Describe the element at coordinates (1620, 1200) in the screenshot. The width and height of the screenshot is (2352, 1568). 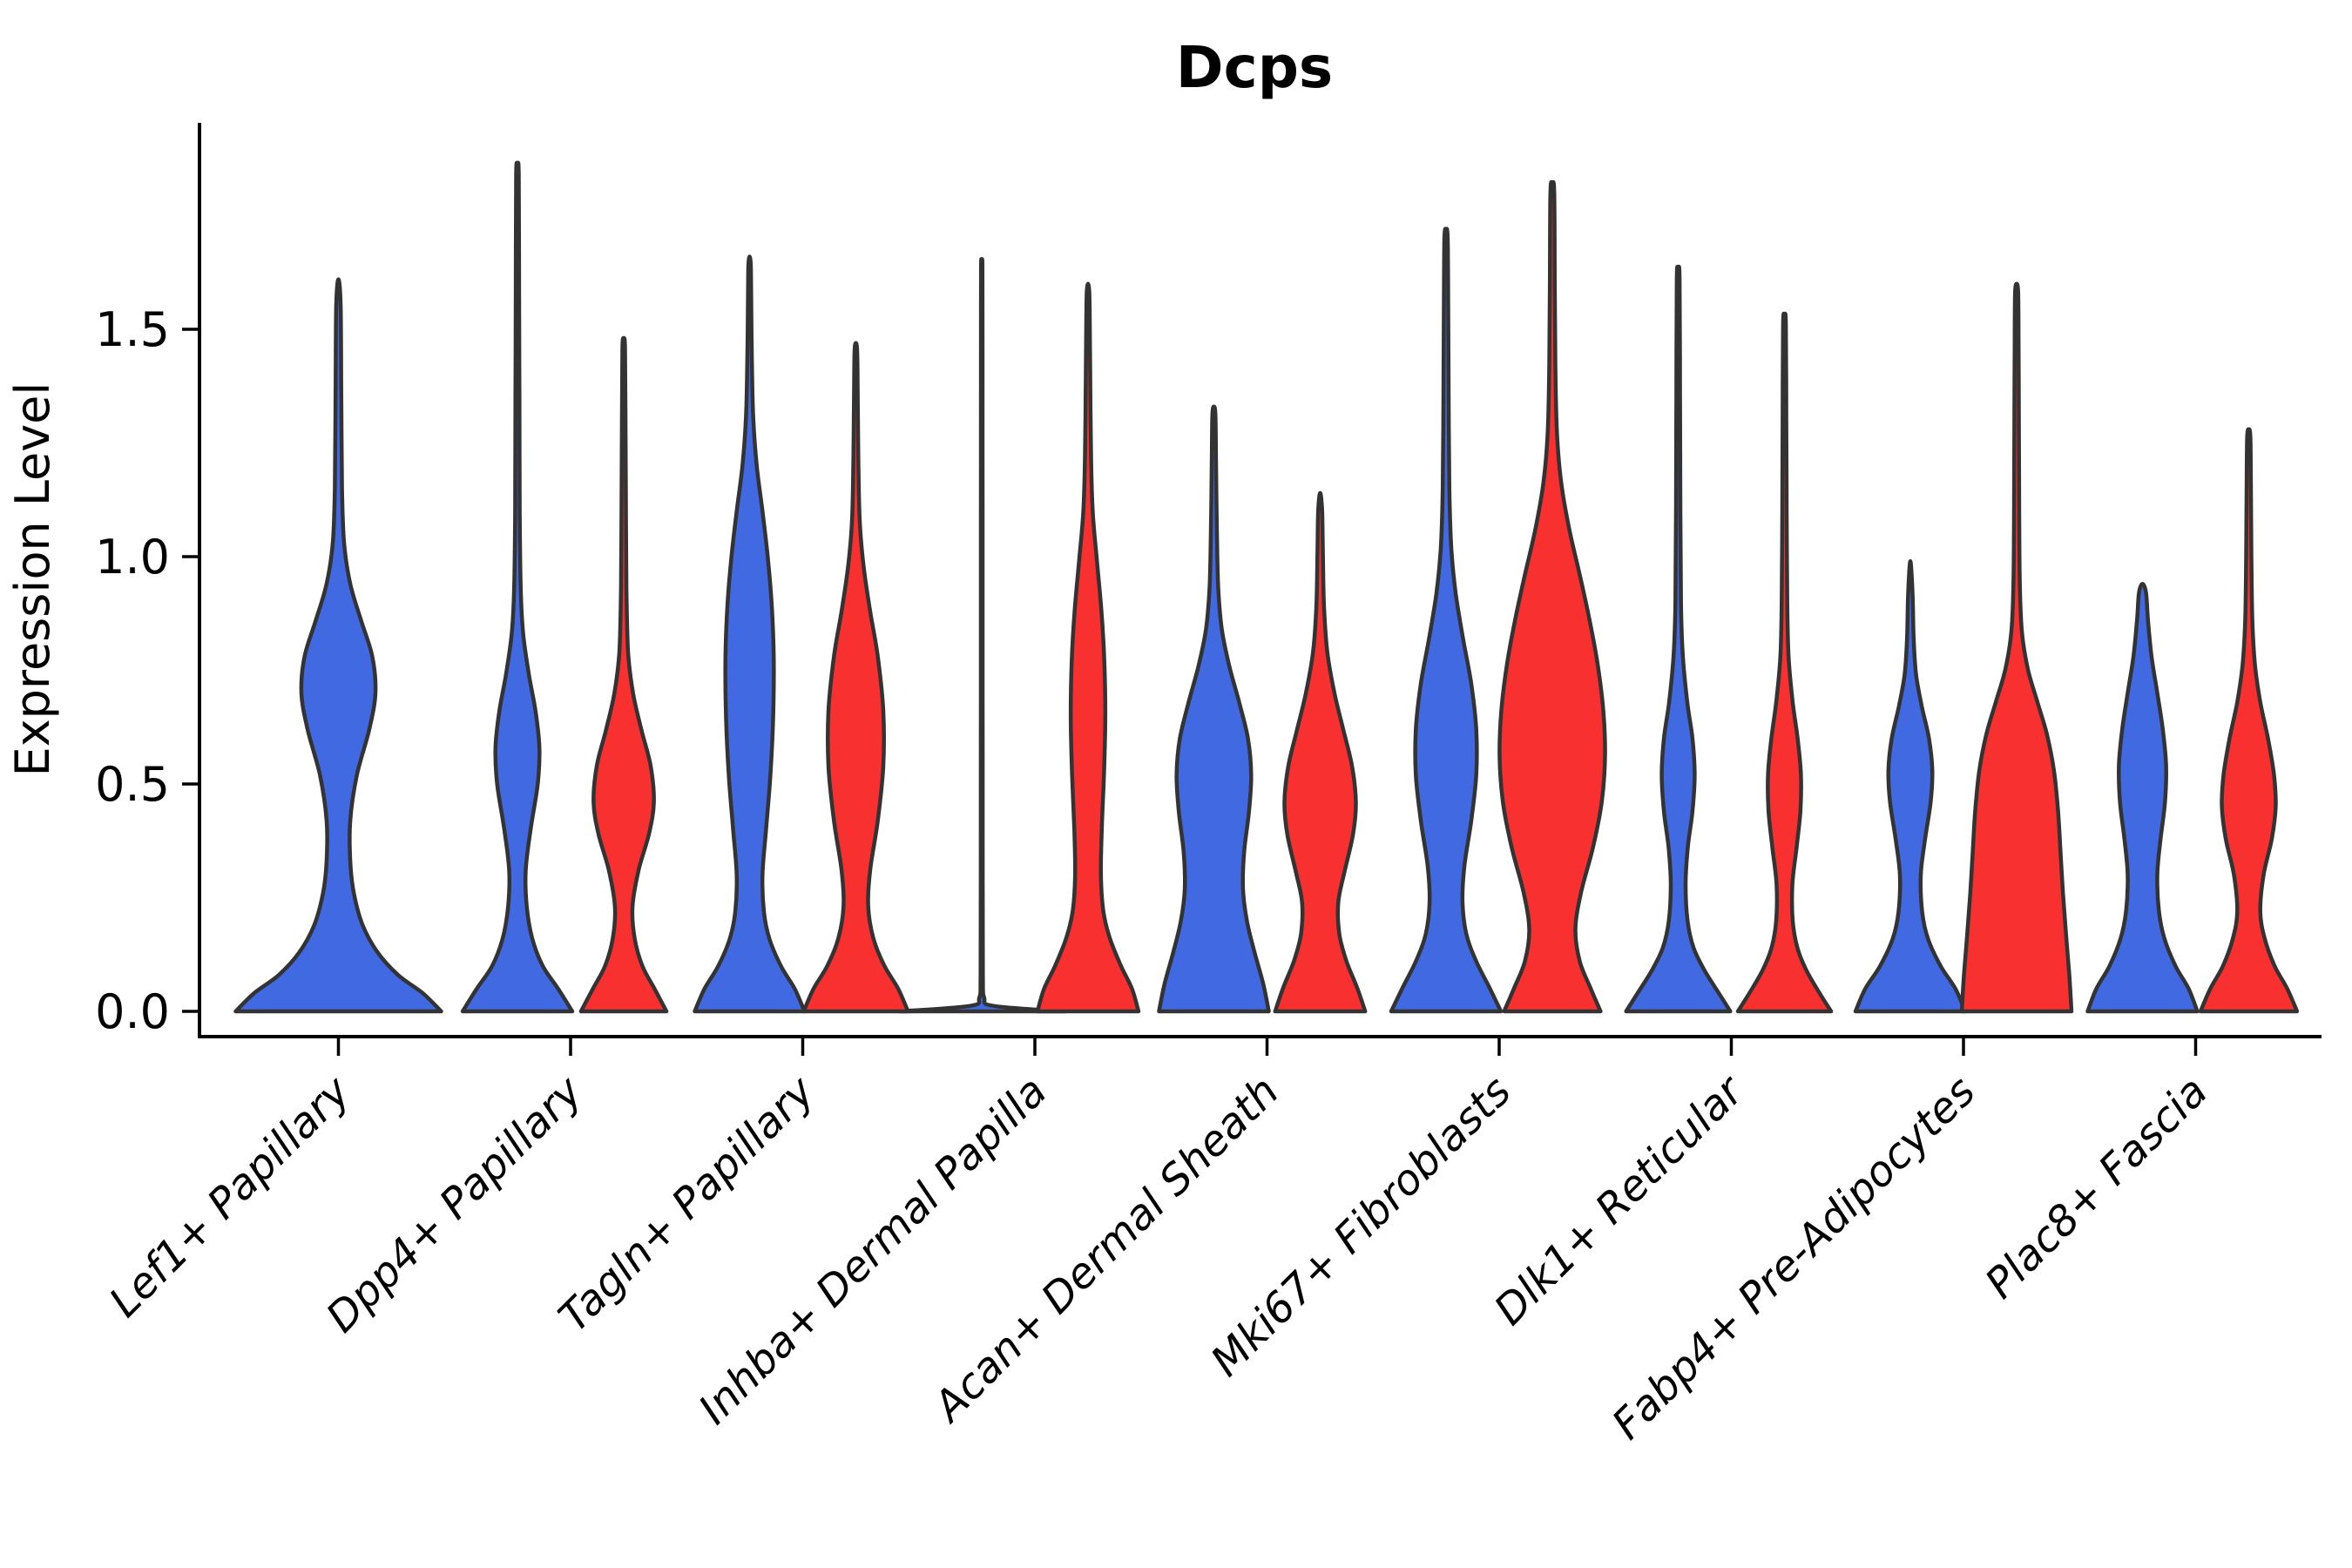
I see `x-tick-label: Dlk1+ Reticular` at that location.